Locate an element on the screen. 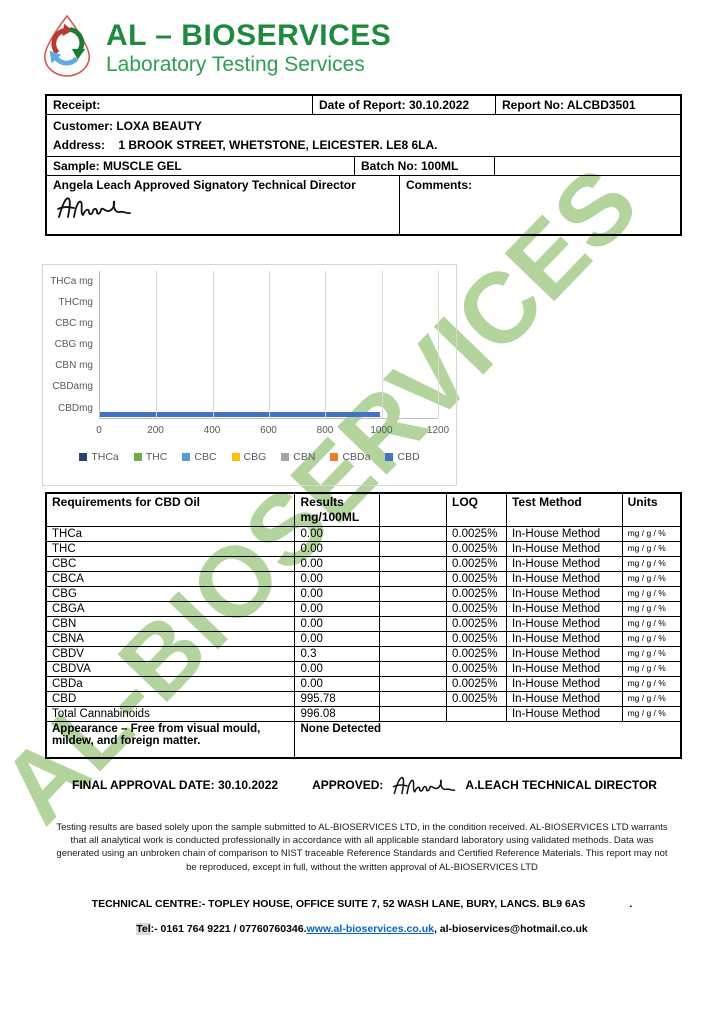 The height and width of the screenshot is (1024, 724). batch-no: Batch No: 100ML is located at coordinates (424, 166).